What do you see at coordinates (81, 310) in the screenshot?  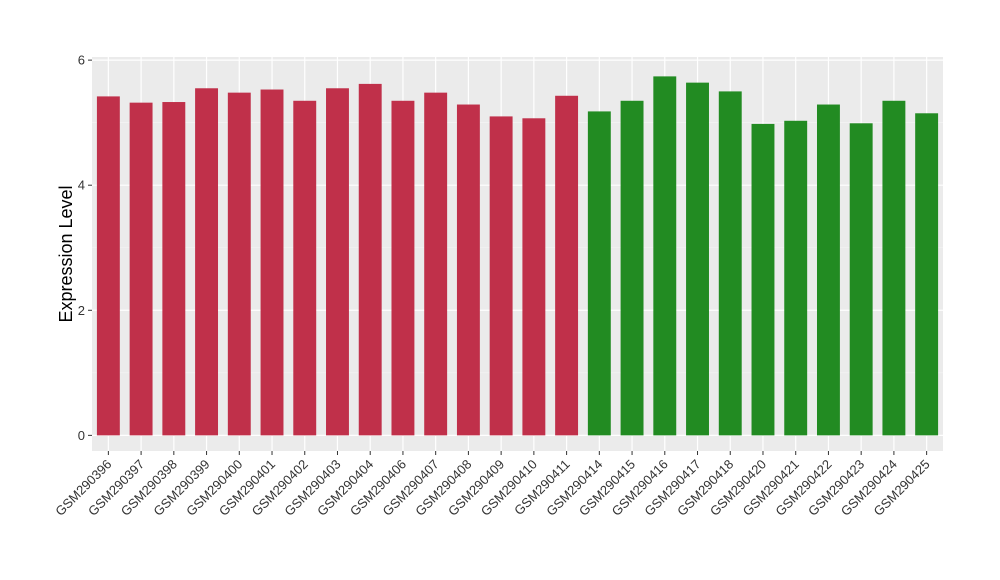 I see `y-tick-label: 2` at bounding box center [81, 310].